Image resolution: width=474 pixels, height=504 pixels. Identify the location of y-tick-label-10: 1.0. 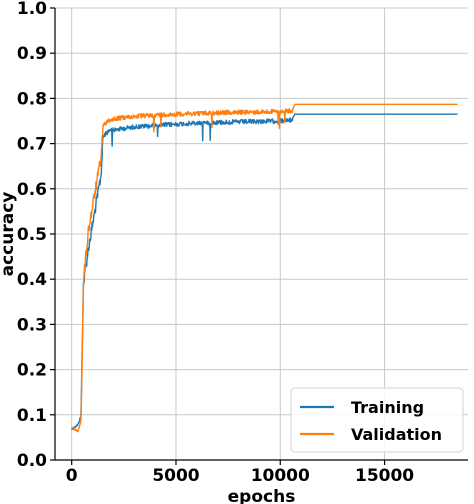
(32, 9).